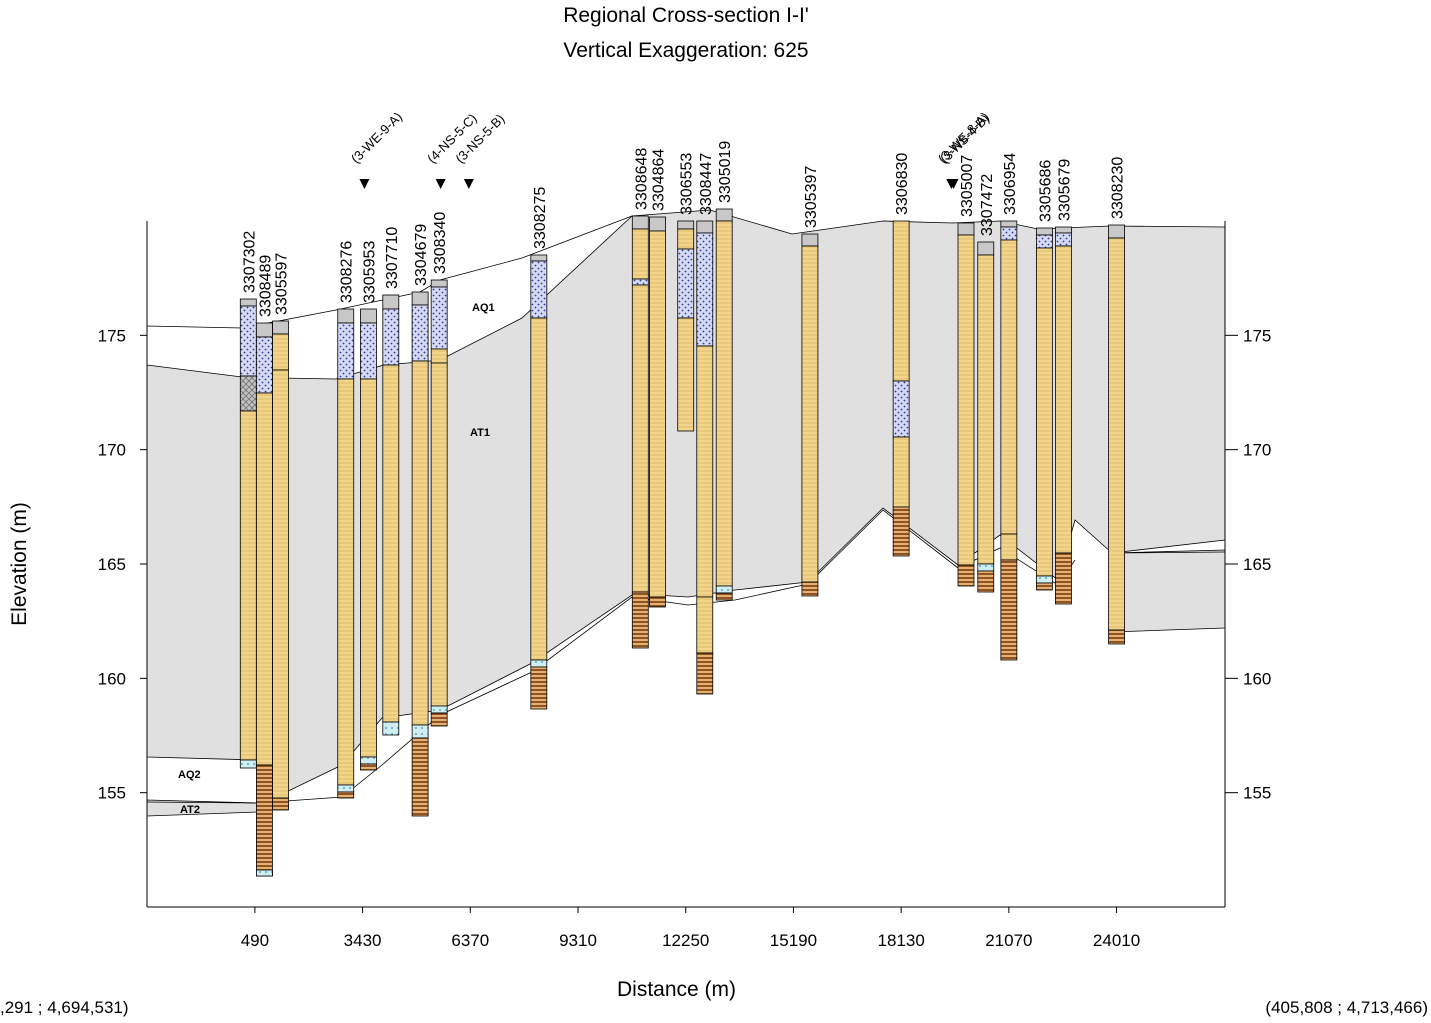  What do you see at coordinates (282, 284) in the screenshot?
I see `well-id-label: 3305597` at bounding box center [282, 284].